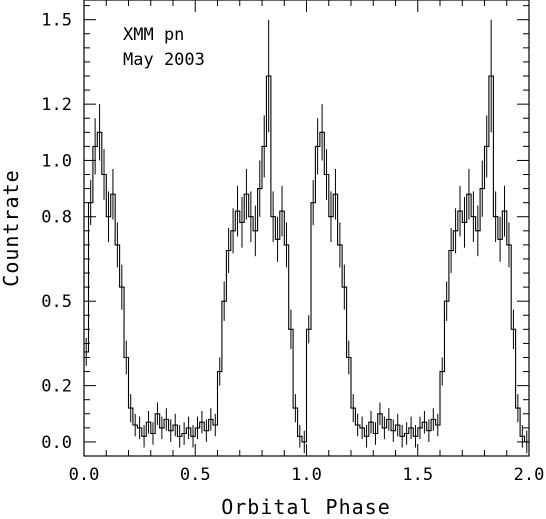  What do you see at coordinates (56, 387) in the screenshot?
I see `y-tick-label: 0.2` at bounding box center [56, 387].